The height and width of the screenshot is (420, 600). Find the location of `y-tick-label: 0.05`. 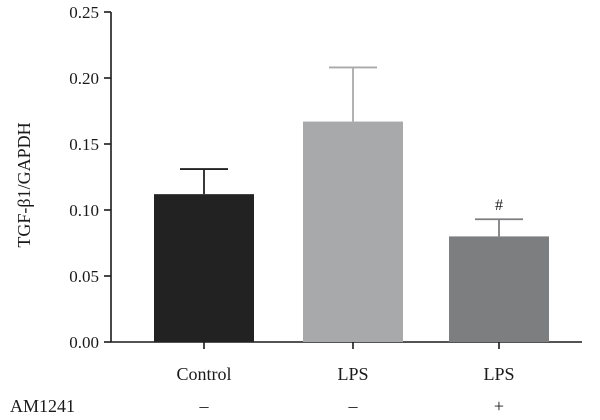

y-tick-label: 0.05 is located at coordinates (84, 276).